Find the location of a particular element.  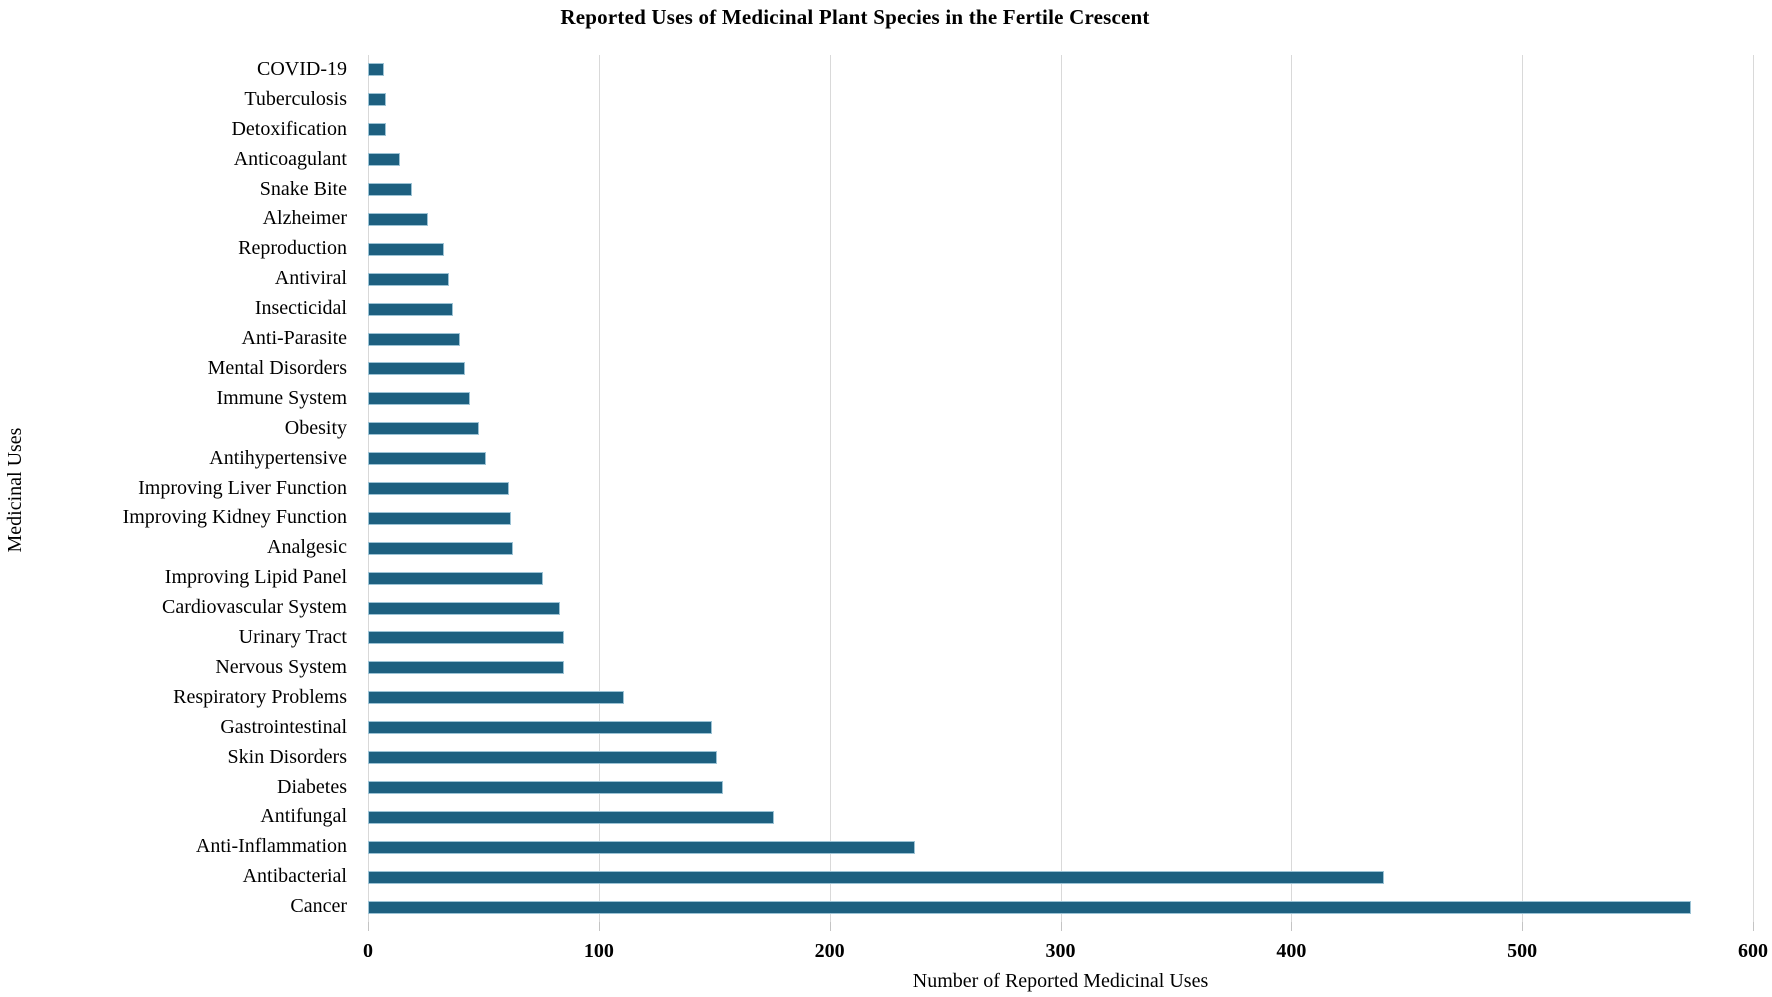

x-tick-label-600: 600 is located at coordinates (1753, 951).